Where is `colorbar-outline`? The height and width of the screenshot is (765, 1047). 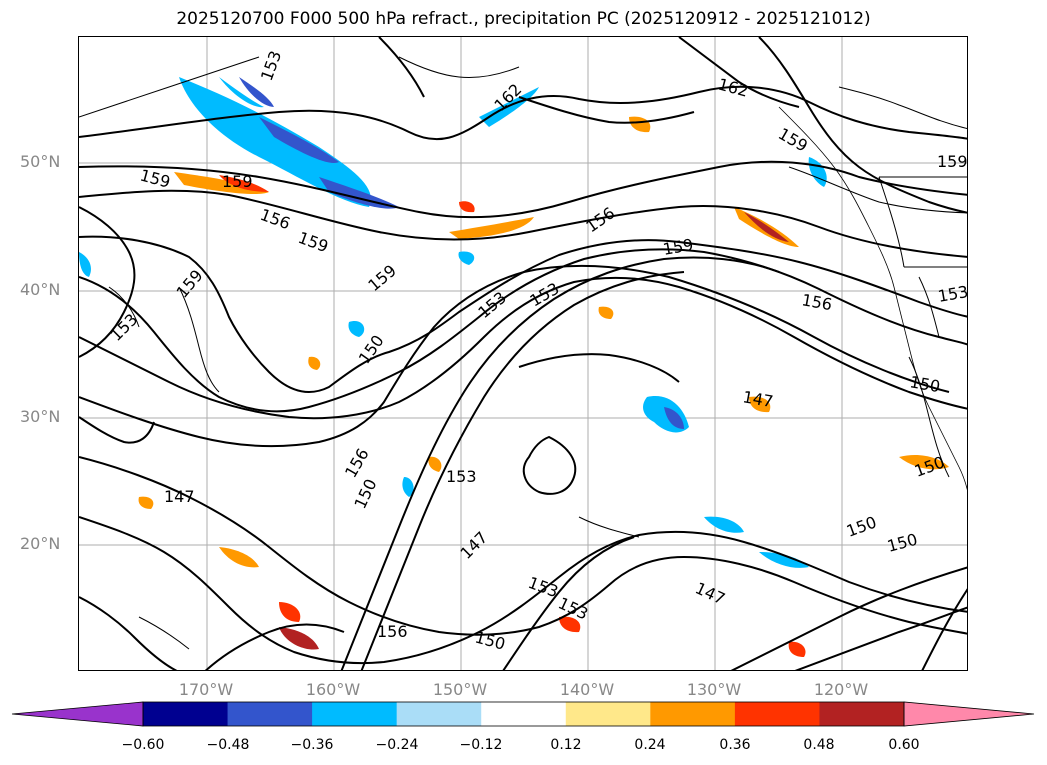 colorbar-outline is located at coordinates (523, 714).